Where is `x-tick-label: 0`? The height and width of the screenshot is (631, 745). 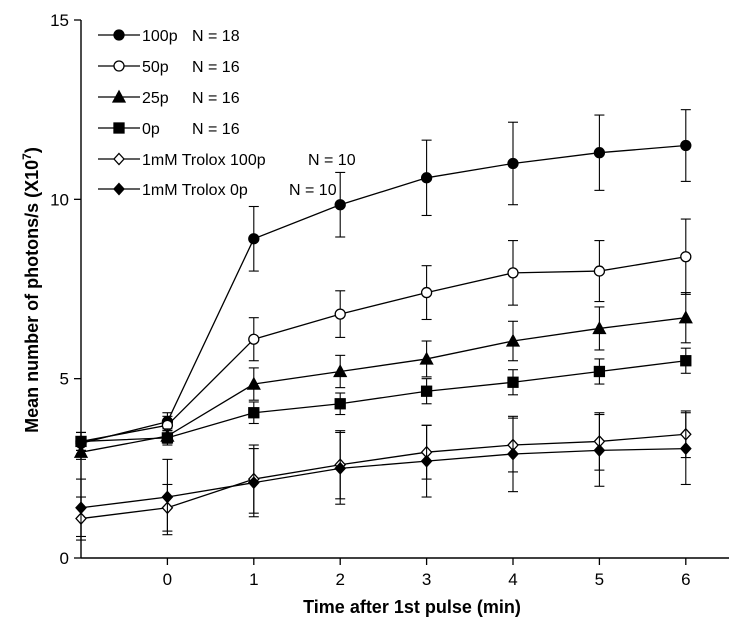 x-tick-label: 0 is located at coordinates (167, 579).